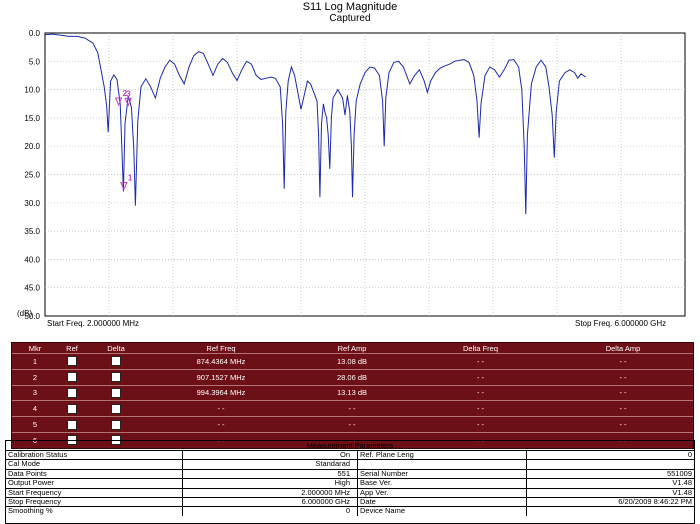 The height and width of the screenshot is (524, 700). Describe the element at coordinates (130, 177) in the screenshot. I see `marker-label: 1` at that location.